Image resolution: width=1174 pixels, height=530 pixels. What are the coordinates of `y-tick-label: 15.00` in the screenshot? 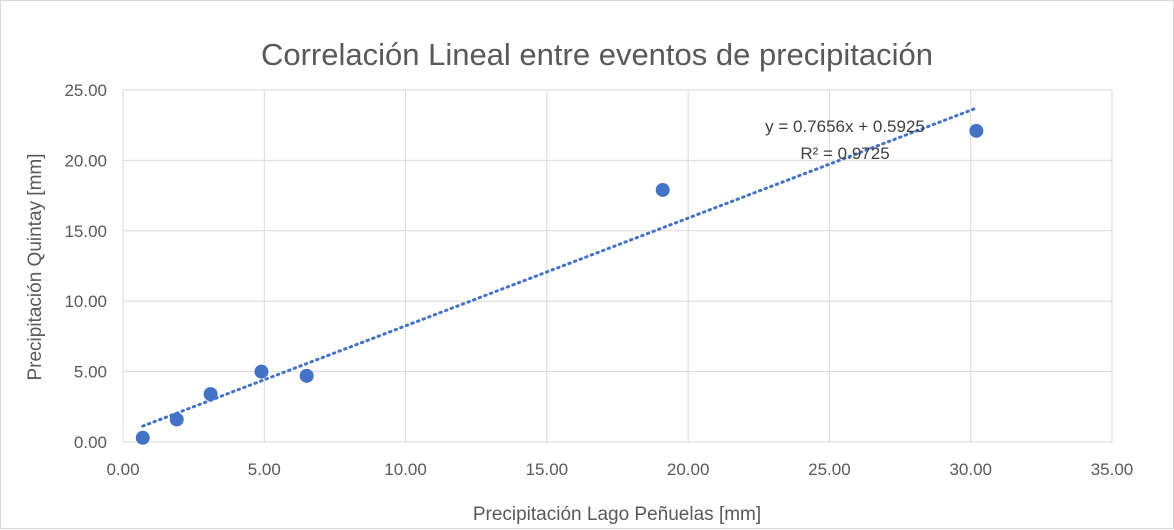 It's located at (85, 231).